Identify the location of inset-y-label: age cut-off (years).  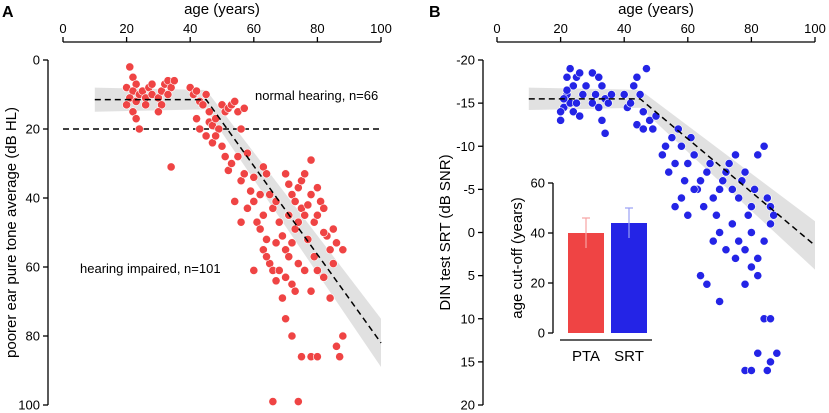
(517, 257).